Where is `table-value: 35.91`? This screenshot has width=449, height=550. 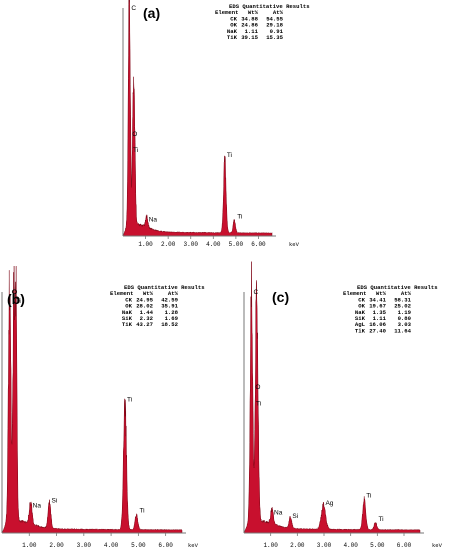
table-value: 35.91 is located at coordinates (169, 306).